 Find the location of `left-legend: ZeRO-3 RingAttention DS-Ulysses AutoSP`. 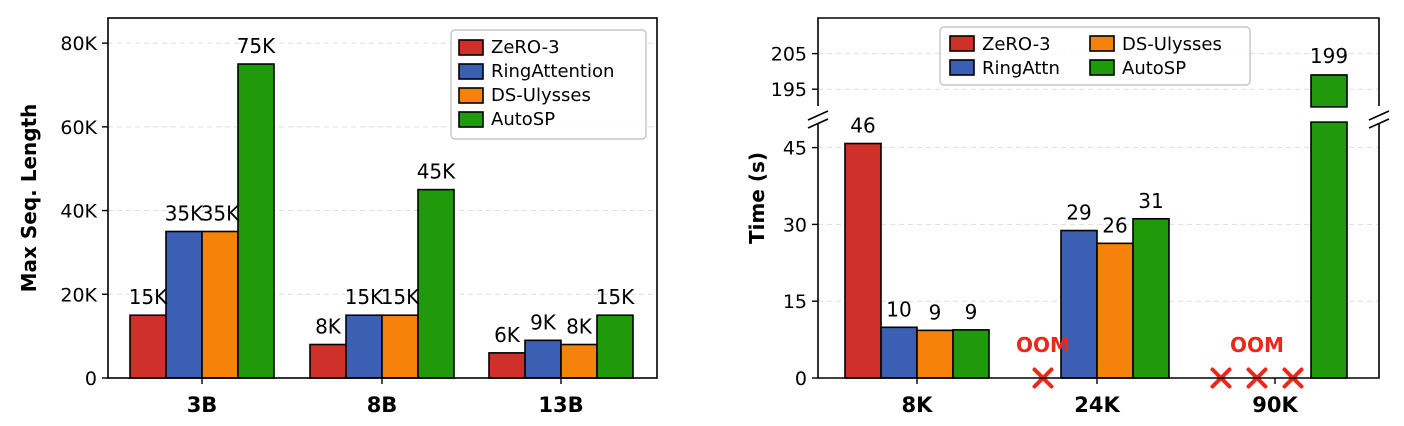

left-legend: ZeRO-3 RingAttention DS-Ulysses AutoSP is located at coordinates (548, 84).